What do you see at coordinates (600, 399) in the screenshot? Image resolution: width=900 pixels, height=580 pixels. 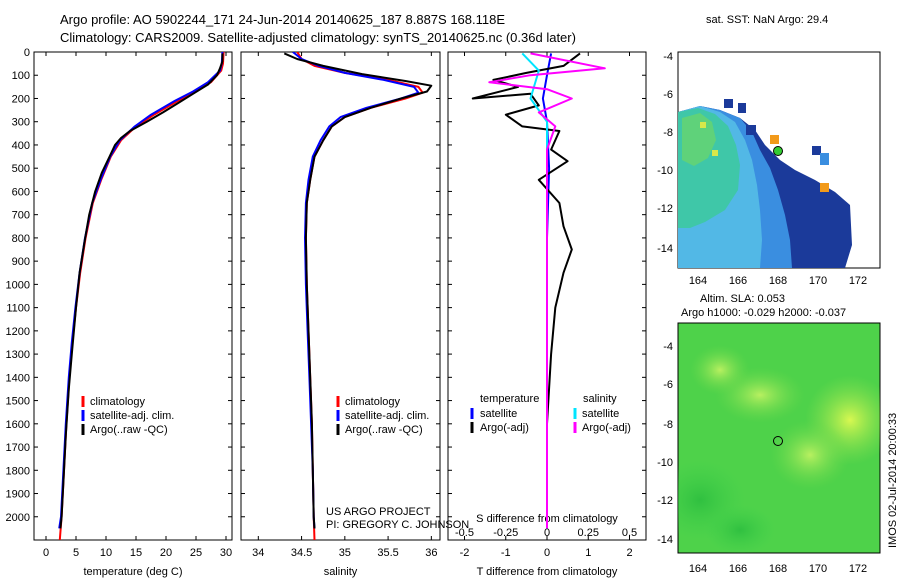 I see `legend-head-salinity: salinity` at bounding box center [600, 399].